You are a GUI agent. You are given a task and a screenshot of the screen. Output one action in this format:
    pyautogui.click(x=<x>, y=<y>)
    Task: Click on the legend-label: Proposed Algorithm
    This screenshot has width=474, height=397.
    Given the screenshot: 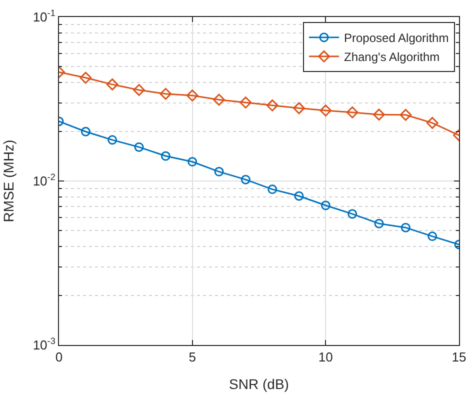 What is the action you would take?
    pyautogui.click(x=396, y=38)
    